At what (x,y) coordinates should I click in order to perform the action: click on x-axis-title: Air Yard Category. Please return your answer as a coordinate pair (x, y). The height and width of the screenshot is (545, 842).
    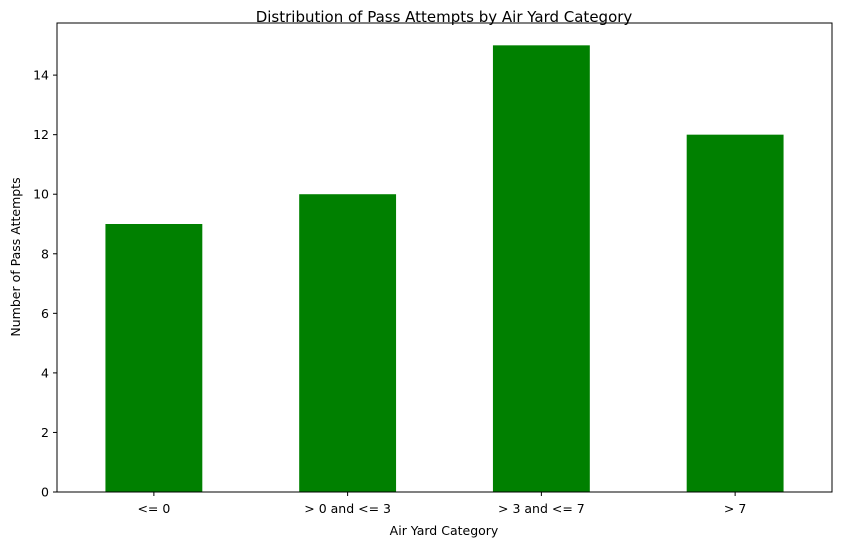
    Looking at the image, I should click on (444, 530).